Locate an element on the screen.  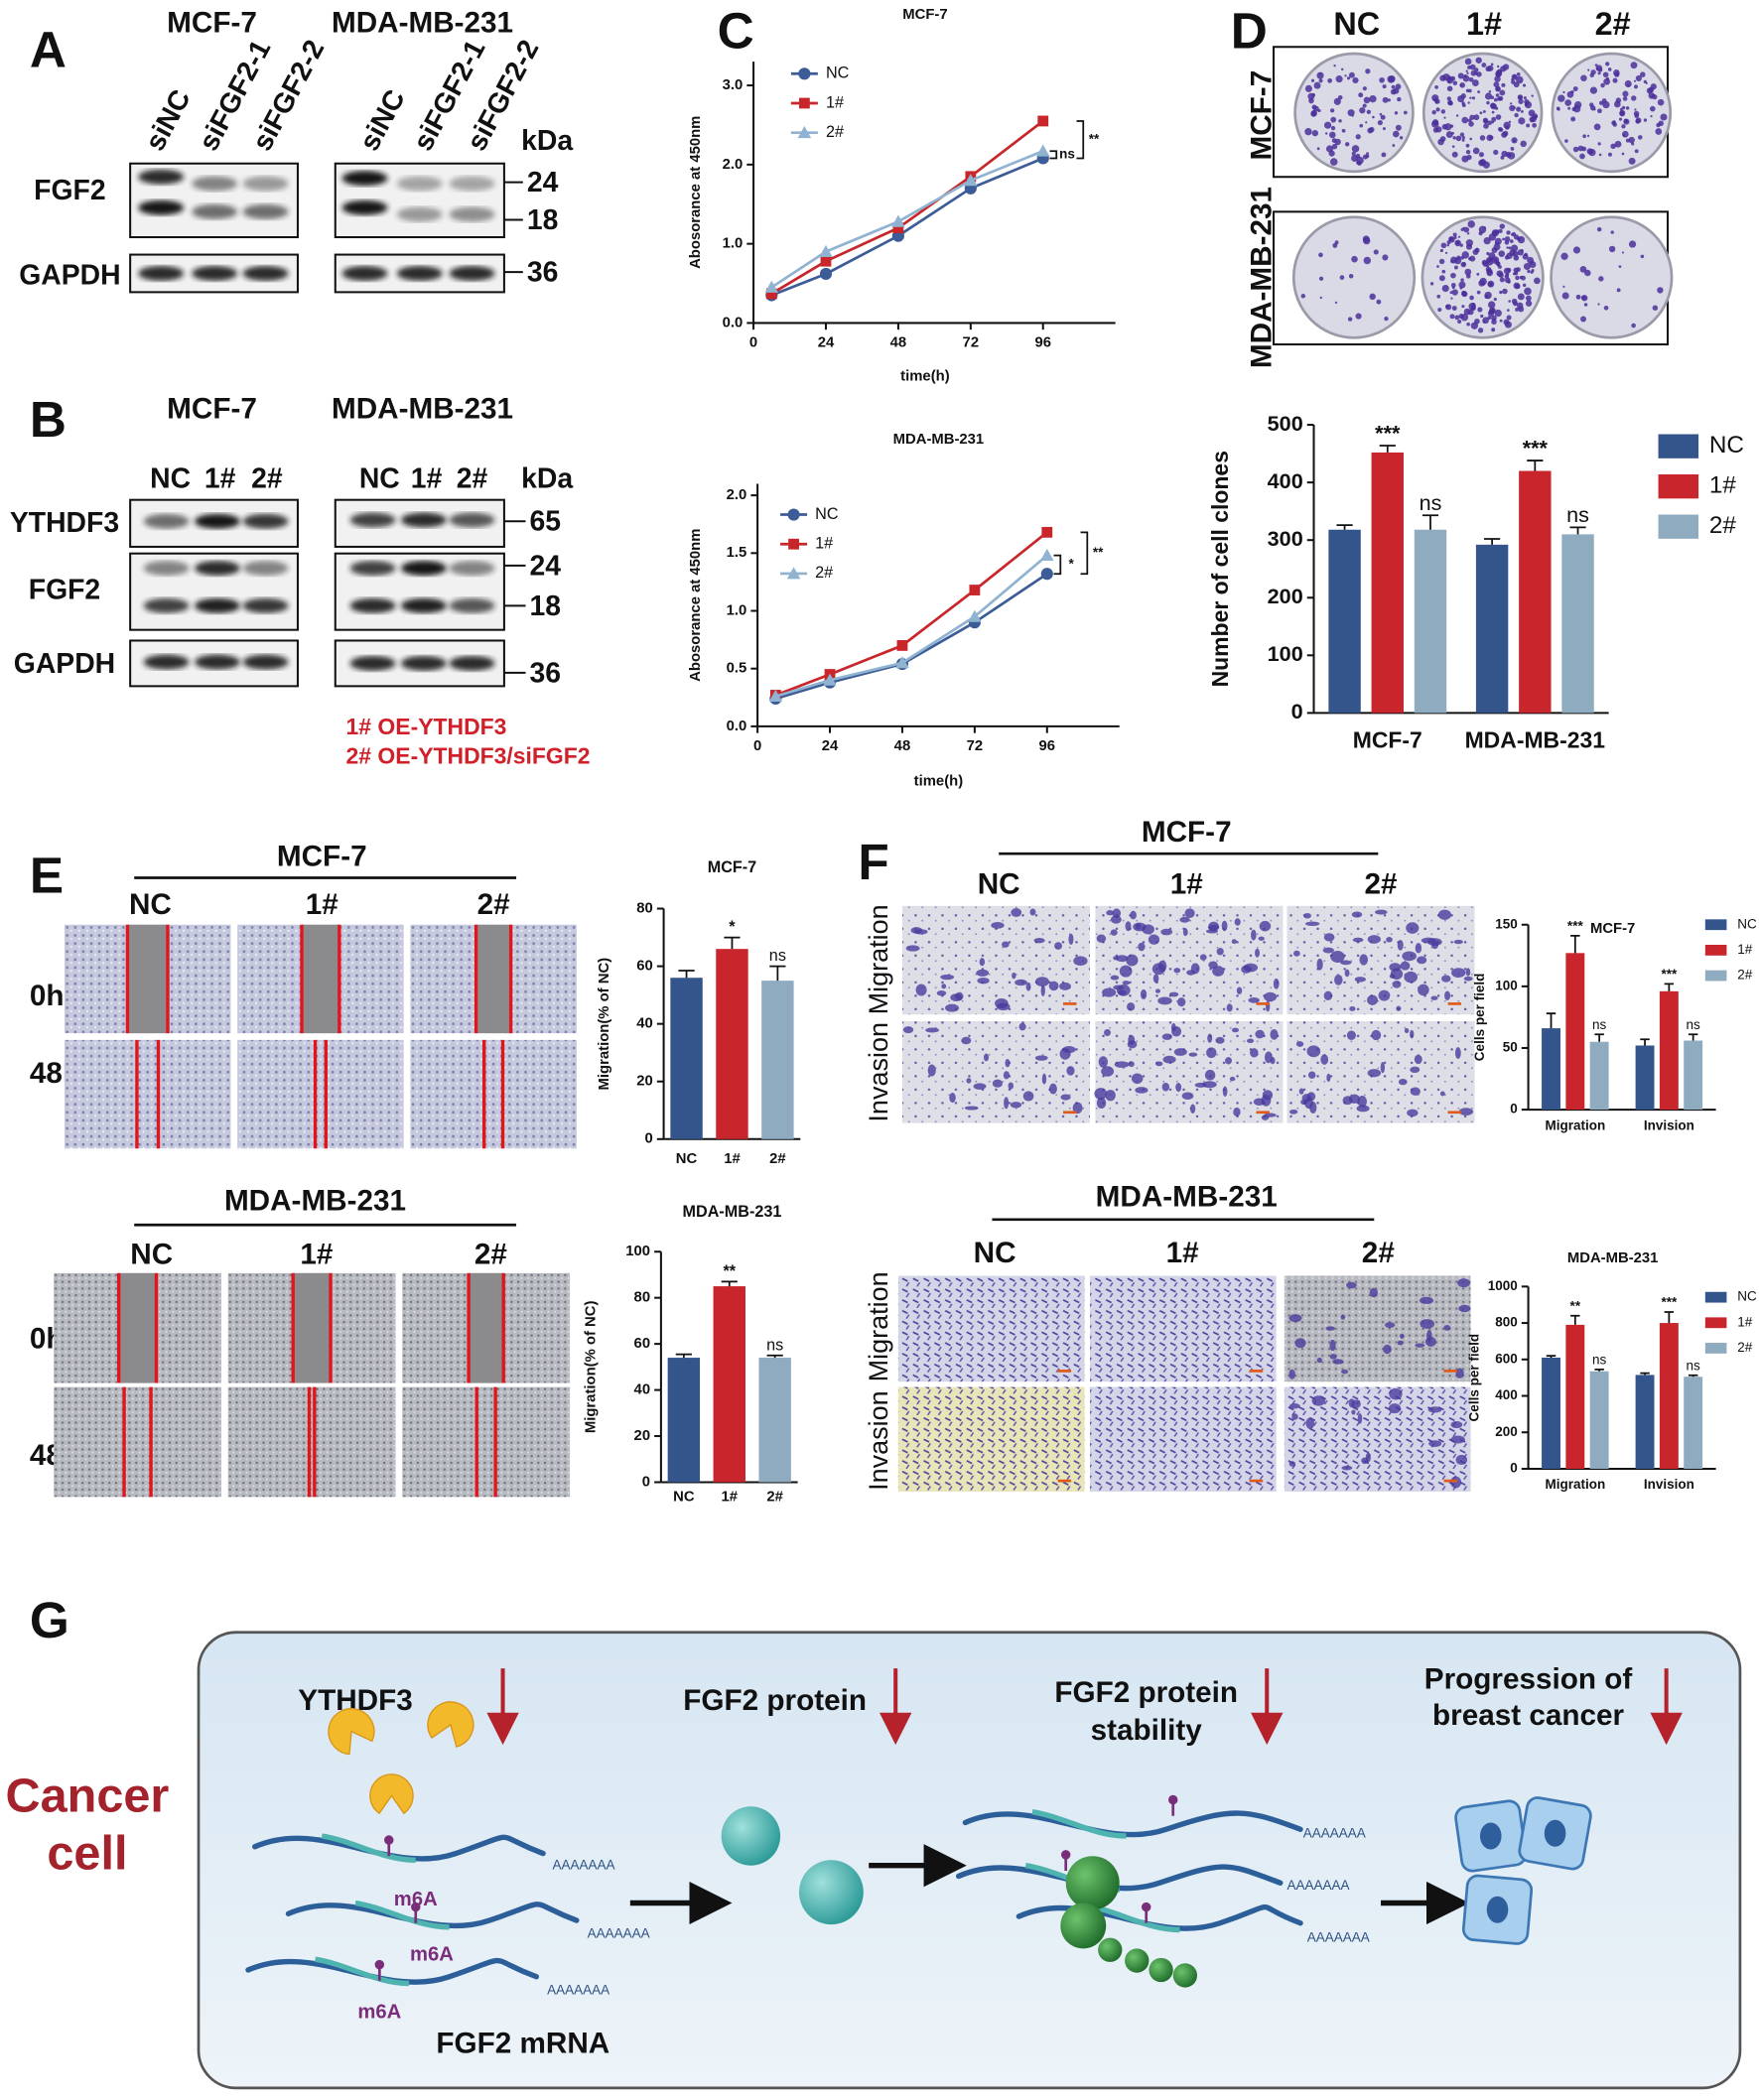
band is located at coordinates (423, 520).